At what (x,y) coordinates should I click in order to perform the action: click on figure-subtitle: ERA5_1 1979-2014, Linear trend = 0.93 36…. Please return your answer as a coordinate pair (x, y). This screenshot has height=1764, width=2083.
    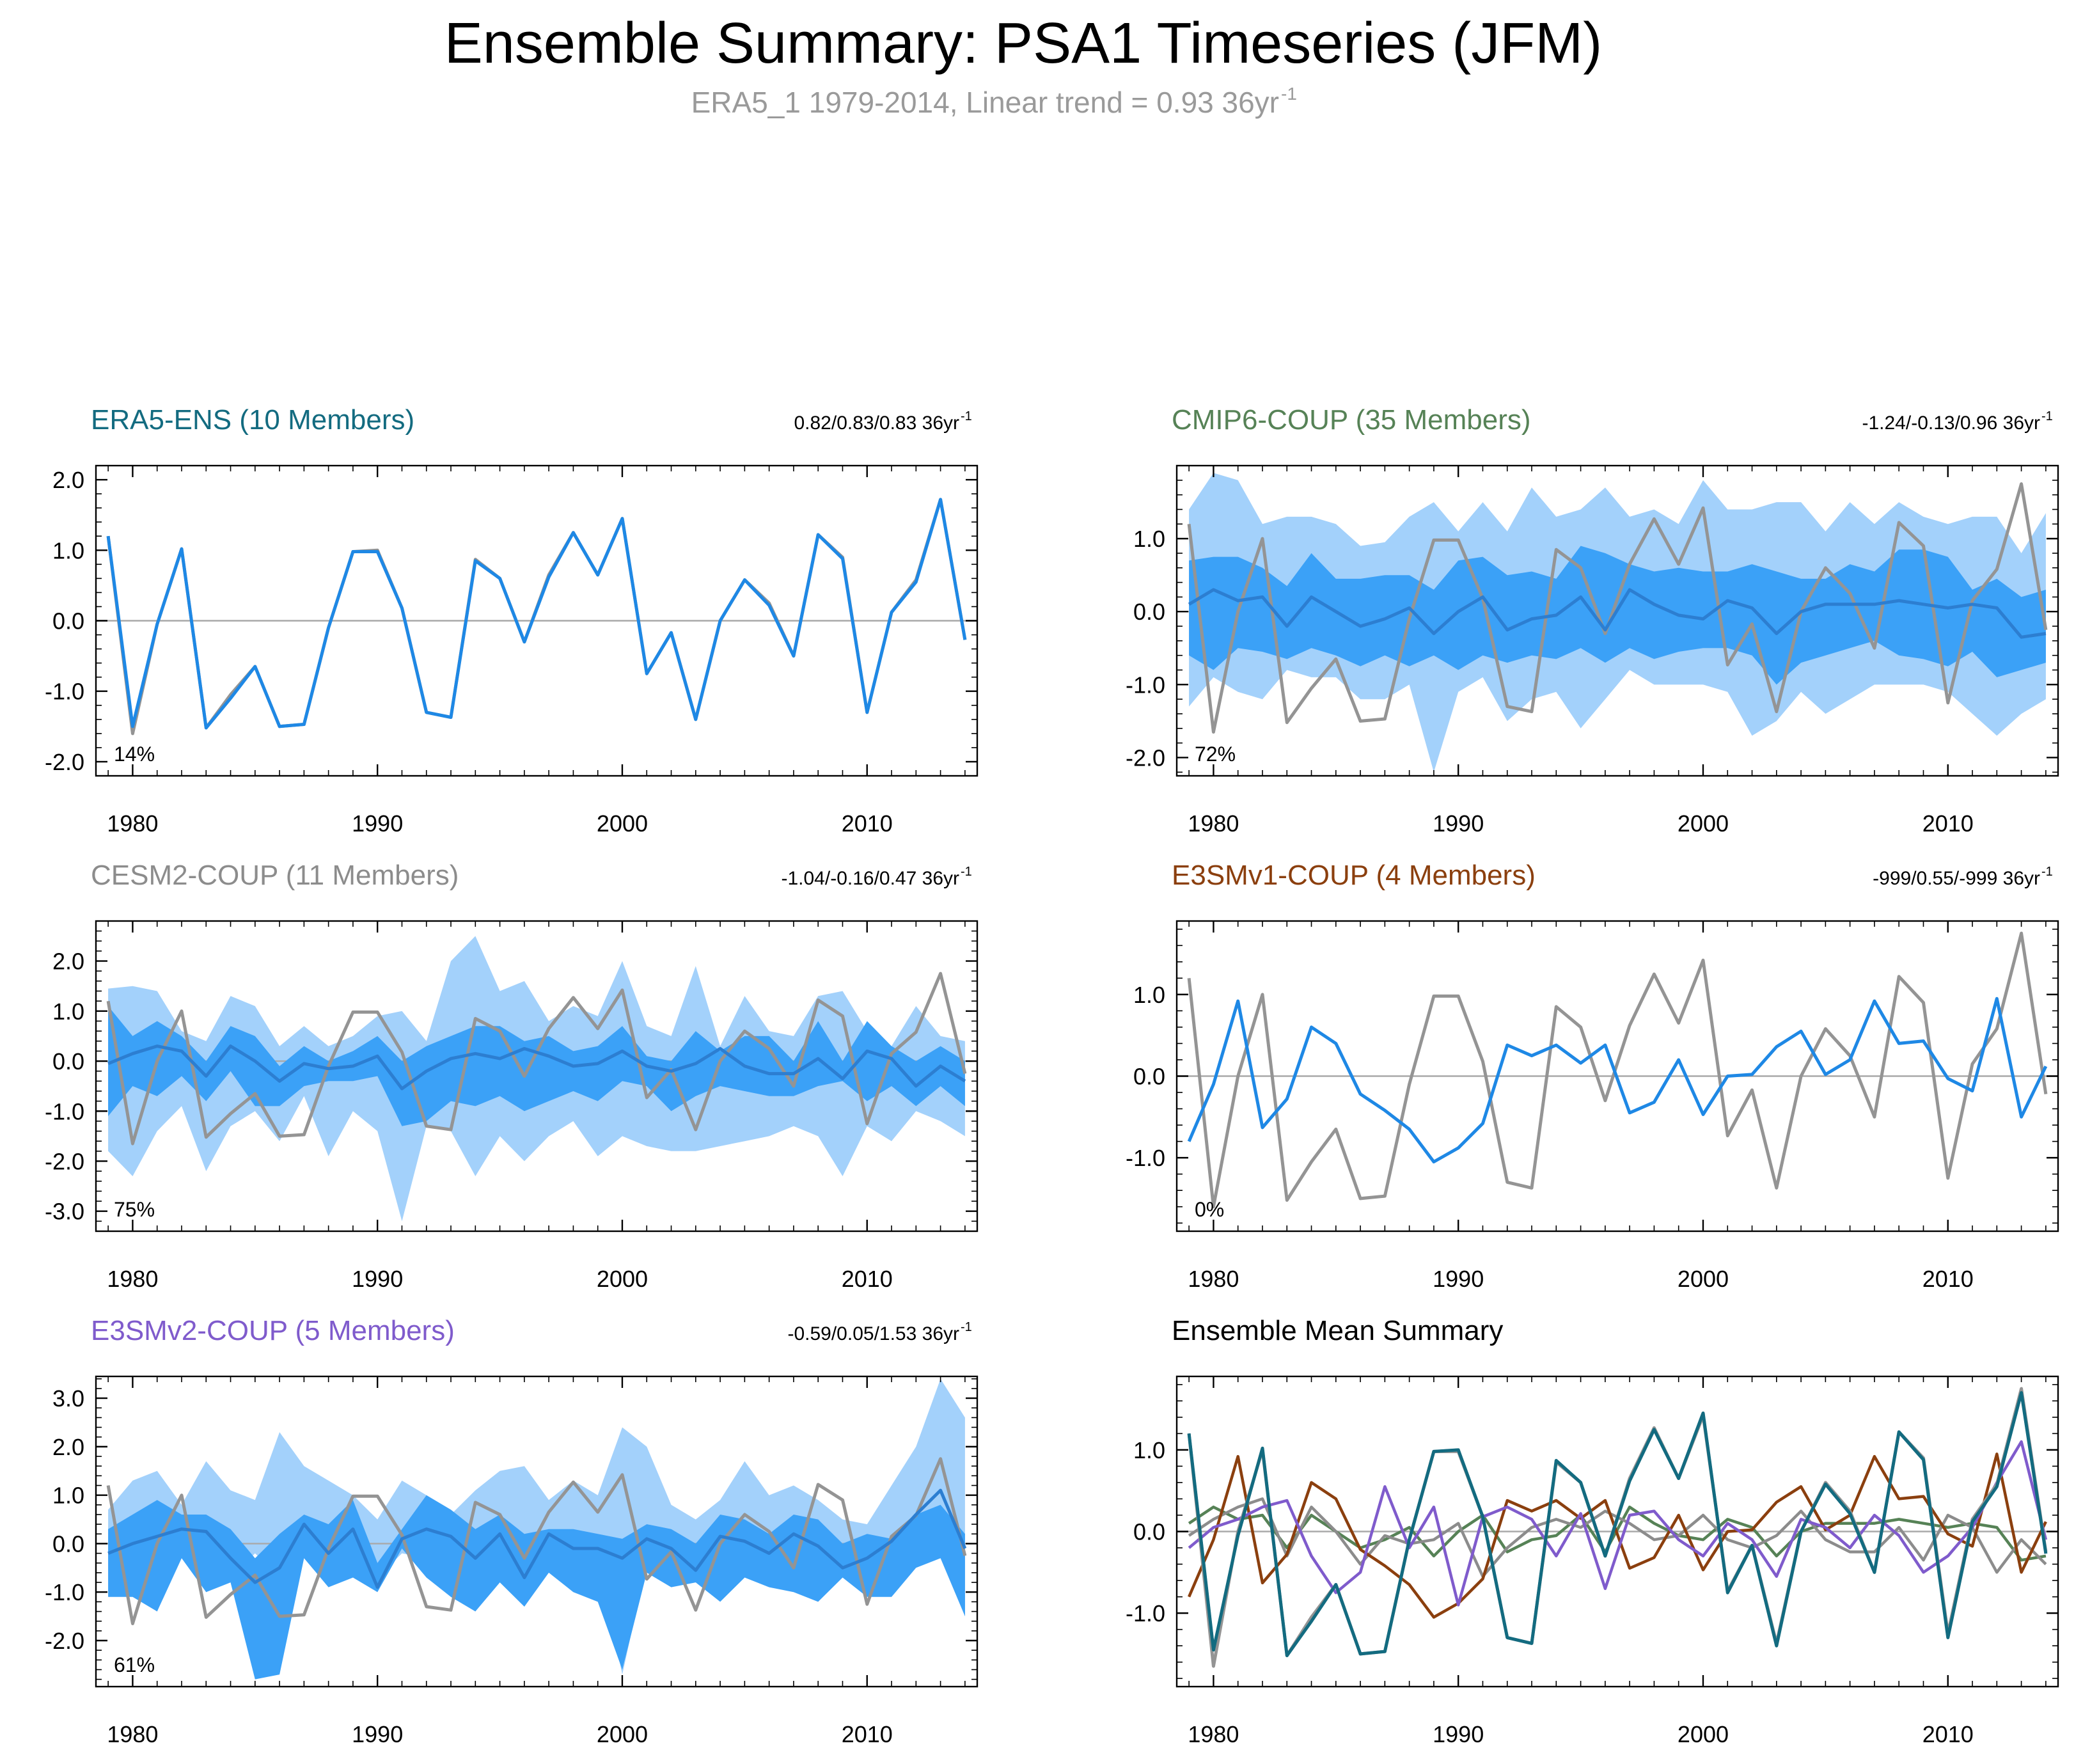
    Looking at the image, I should click on (985, 102).